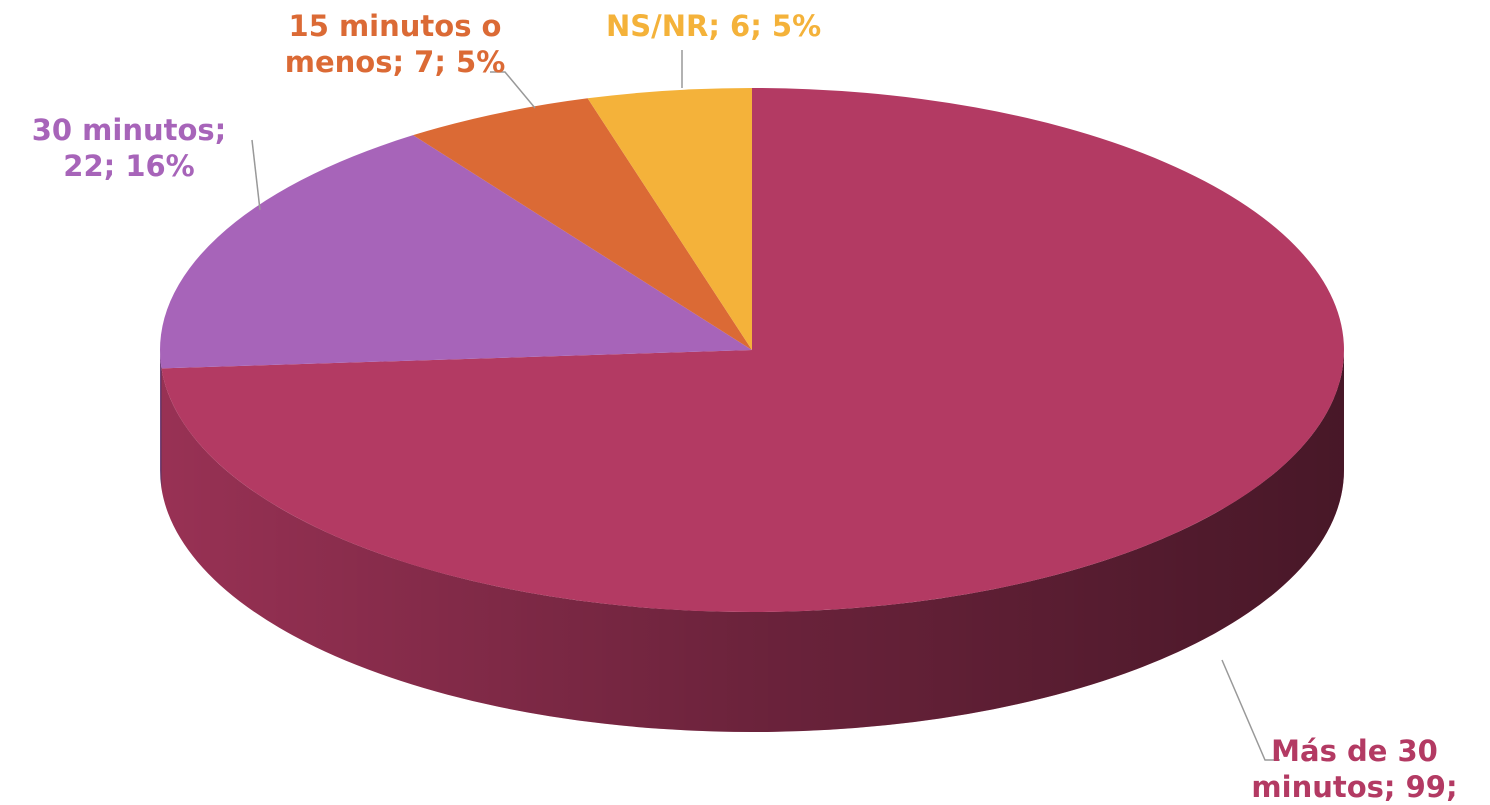  I want to click on data-label: 15 minutos o menos; 7; 5%, so click(395, 44).